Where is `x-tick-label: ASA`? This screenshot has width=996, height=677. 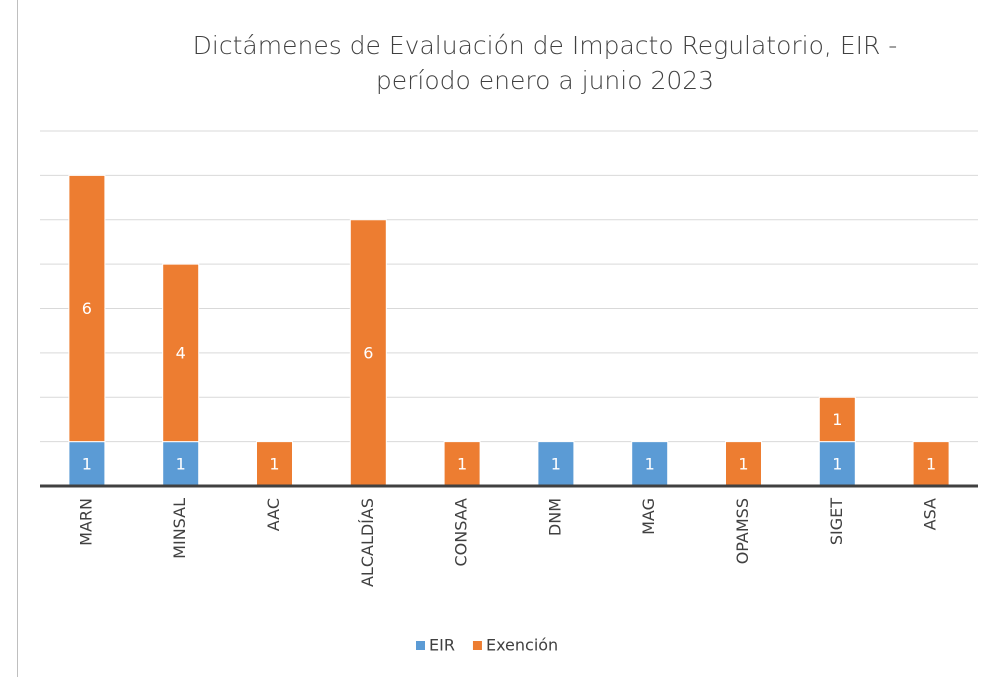 x-tick-label: ASA is located at coordinates (930, 514).